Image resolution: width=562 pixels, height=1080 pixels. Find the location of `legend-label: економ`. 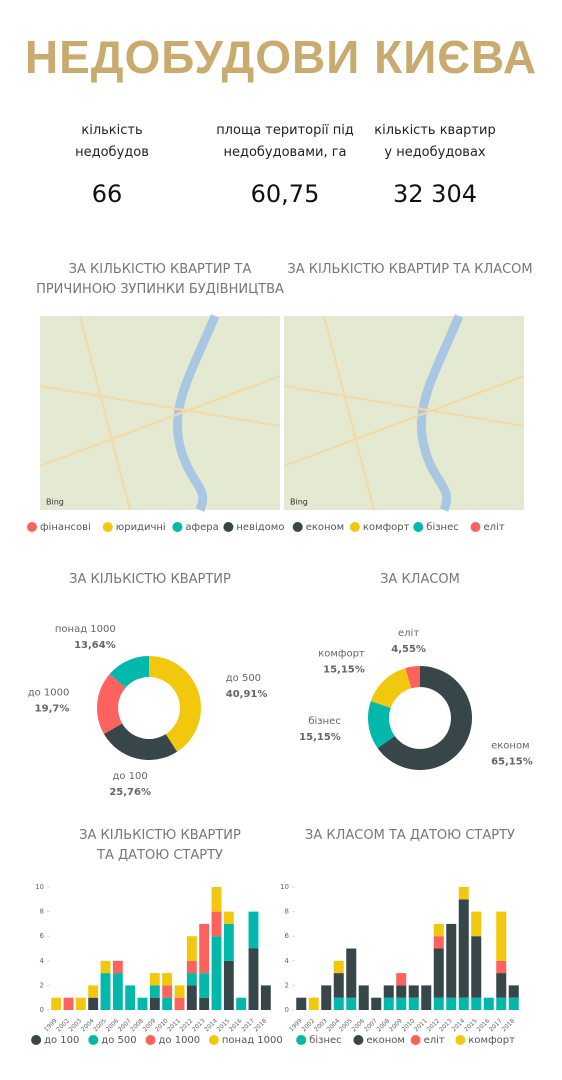

legend-label: економ is located at coordinates (325, 527).